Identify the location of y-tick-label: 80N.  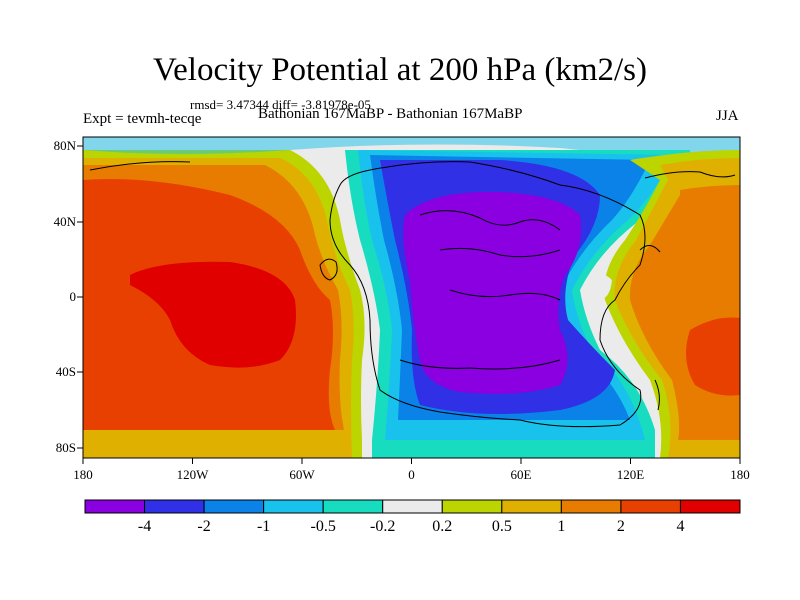
(64, 145).